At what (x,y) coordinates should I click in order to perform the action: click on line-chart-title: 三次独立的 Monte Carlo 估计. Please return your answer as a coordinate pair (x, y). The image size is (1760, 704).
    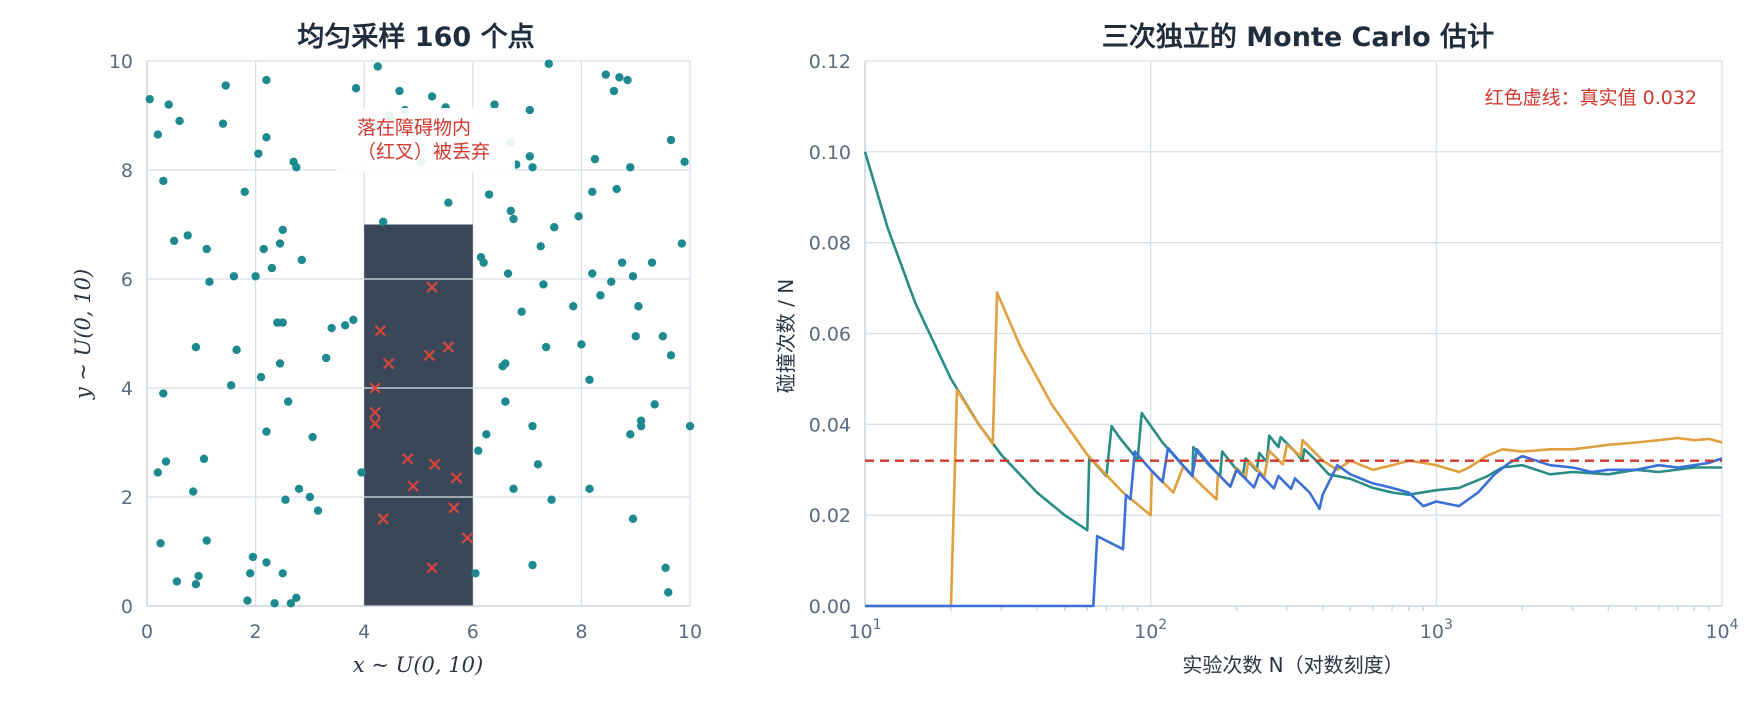
    Looking at the image, I should click on (1298, 37).